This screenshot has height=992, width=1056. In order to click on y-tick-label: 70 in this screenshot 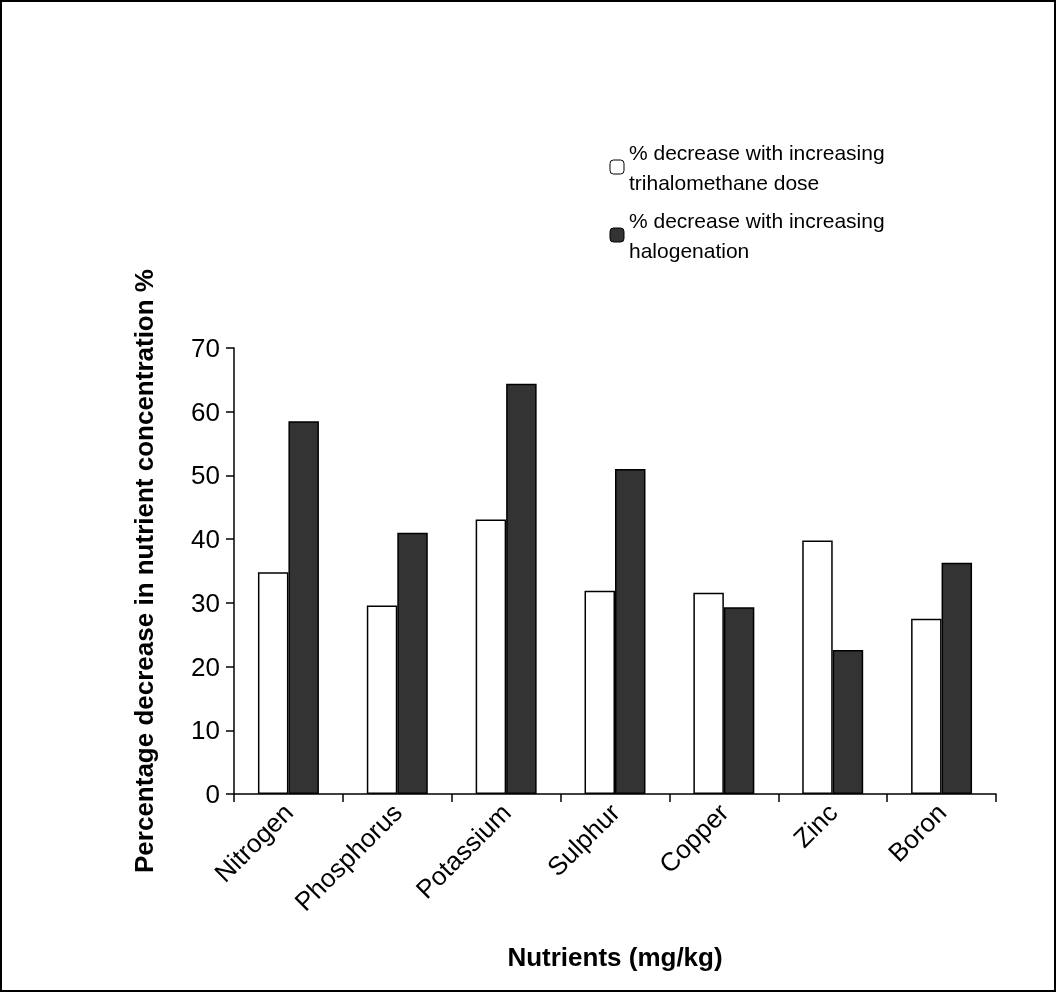, I will do `click(205, 348)`.